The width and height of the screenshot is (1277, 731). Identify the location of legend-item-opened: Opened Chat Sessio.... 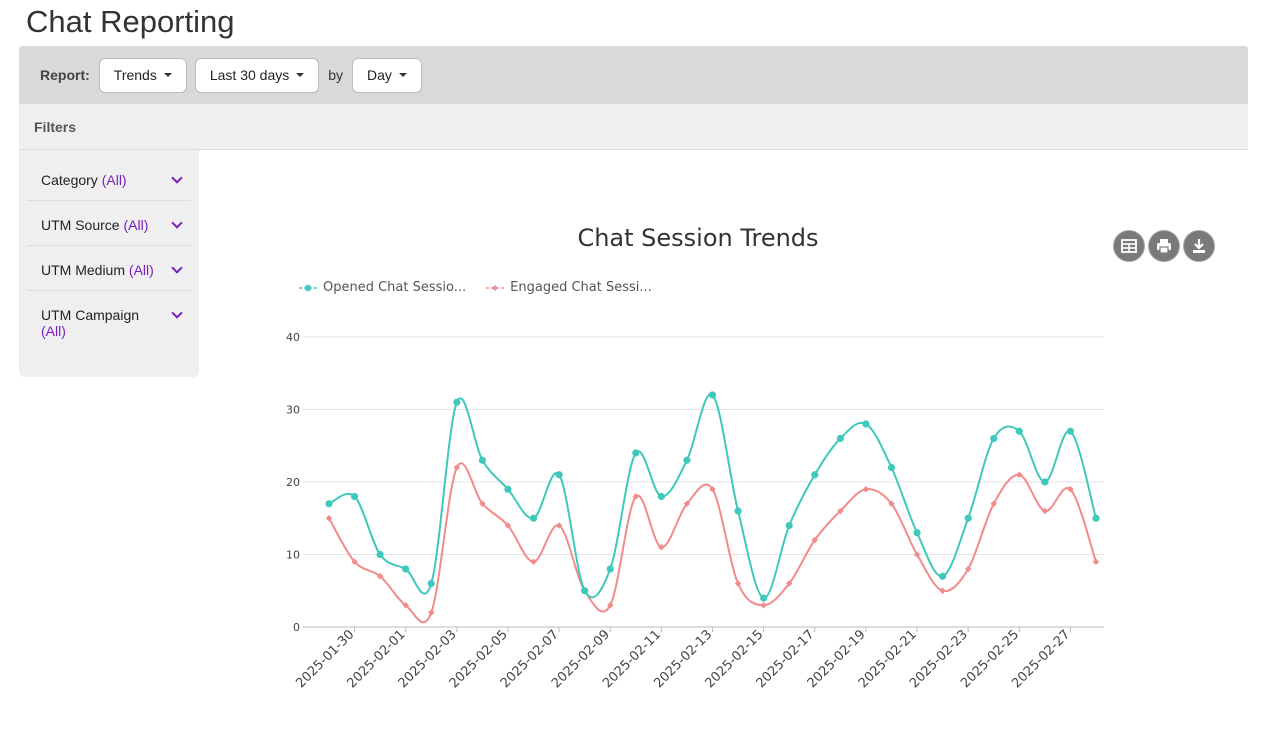
(382, 287).